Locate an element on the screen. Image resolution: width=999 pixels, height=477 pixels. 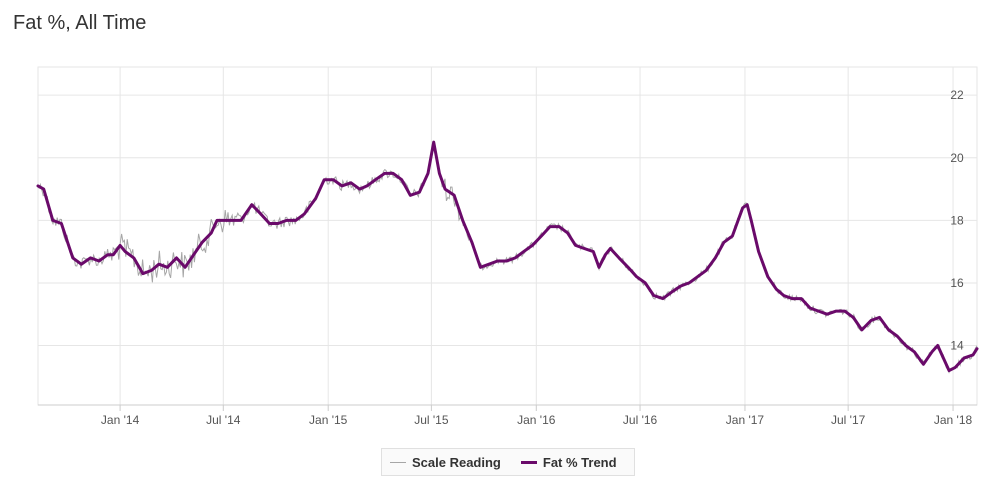
y-tick-label: 22 is located at coordinates (957, 95).